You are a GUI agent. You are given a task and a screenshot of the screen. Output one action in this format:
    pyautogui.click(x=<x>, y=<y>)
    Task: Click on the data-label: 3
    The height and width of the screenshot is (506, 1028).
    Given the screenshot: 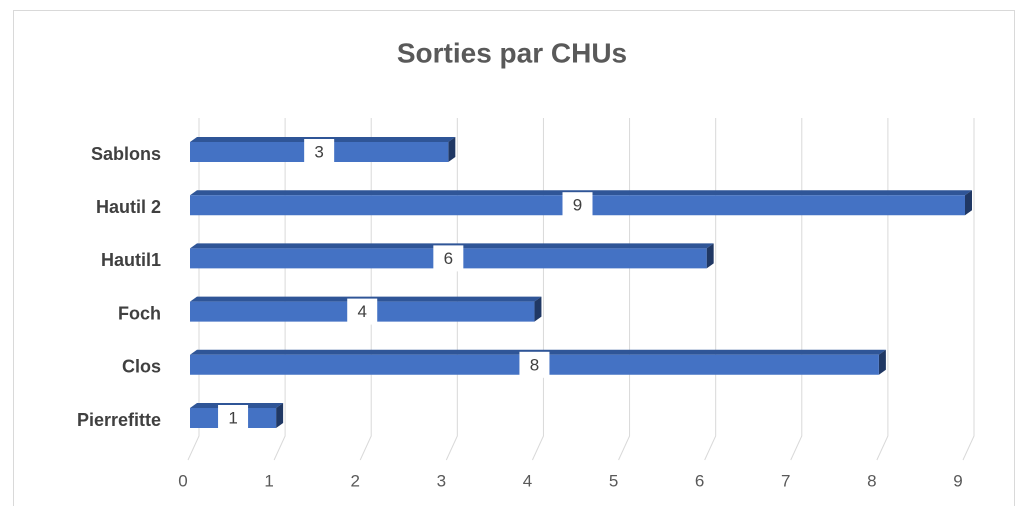 What is the action you would take?
    pyautogui.click(x=318, y=151)
    